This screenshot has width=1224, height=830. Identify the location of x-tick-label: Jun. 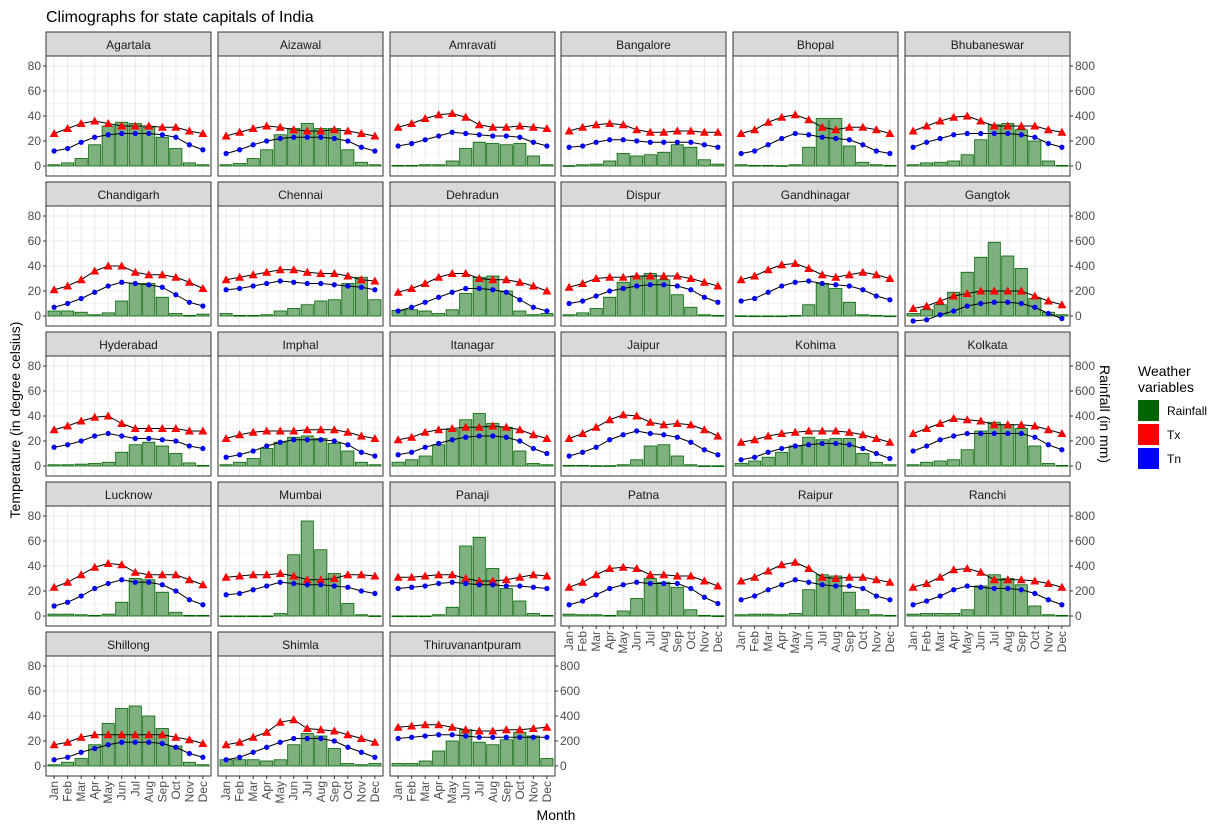
(466, 790).